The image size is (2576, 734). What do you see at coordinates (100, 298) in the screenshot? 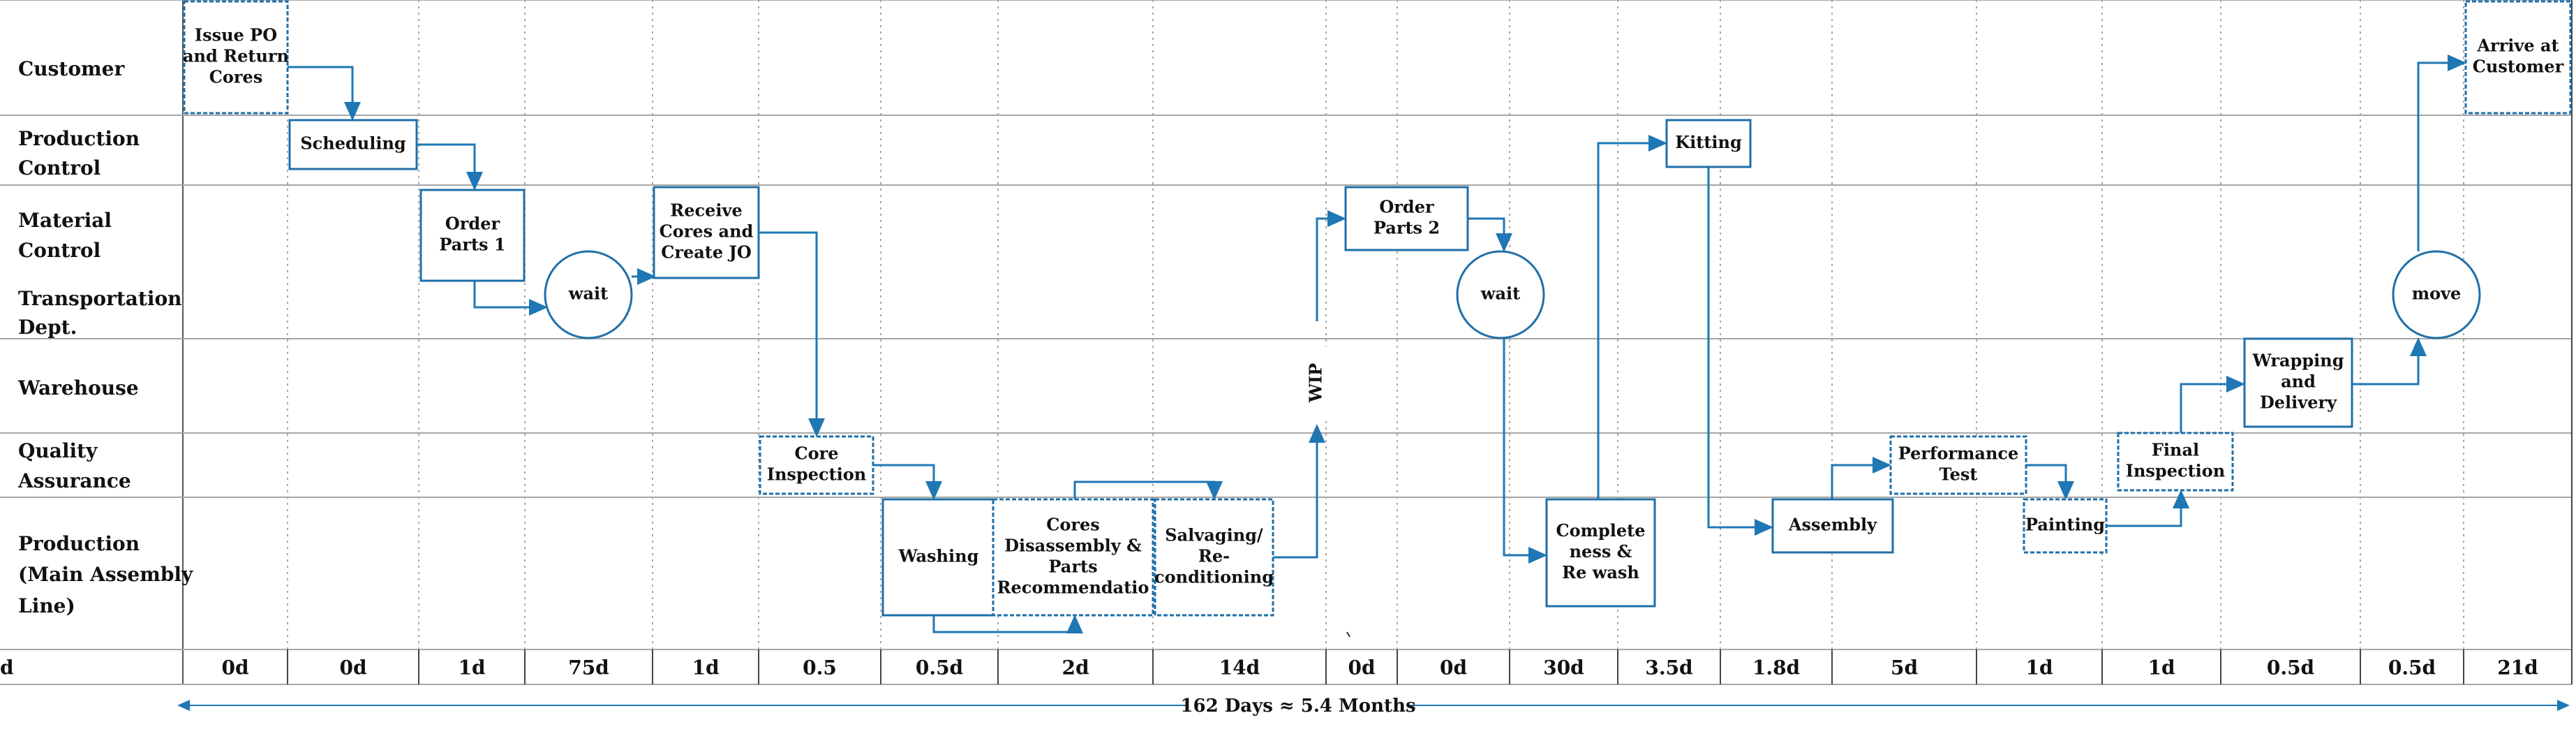
I see `lane-label-transportation: Transportation` at bounding box center [100, 298].